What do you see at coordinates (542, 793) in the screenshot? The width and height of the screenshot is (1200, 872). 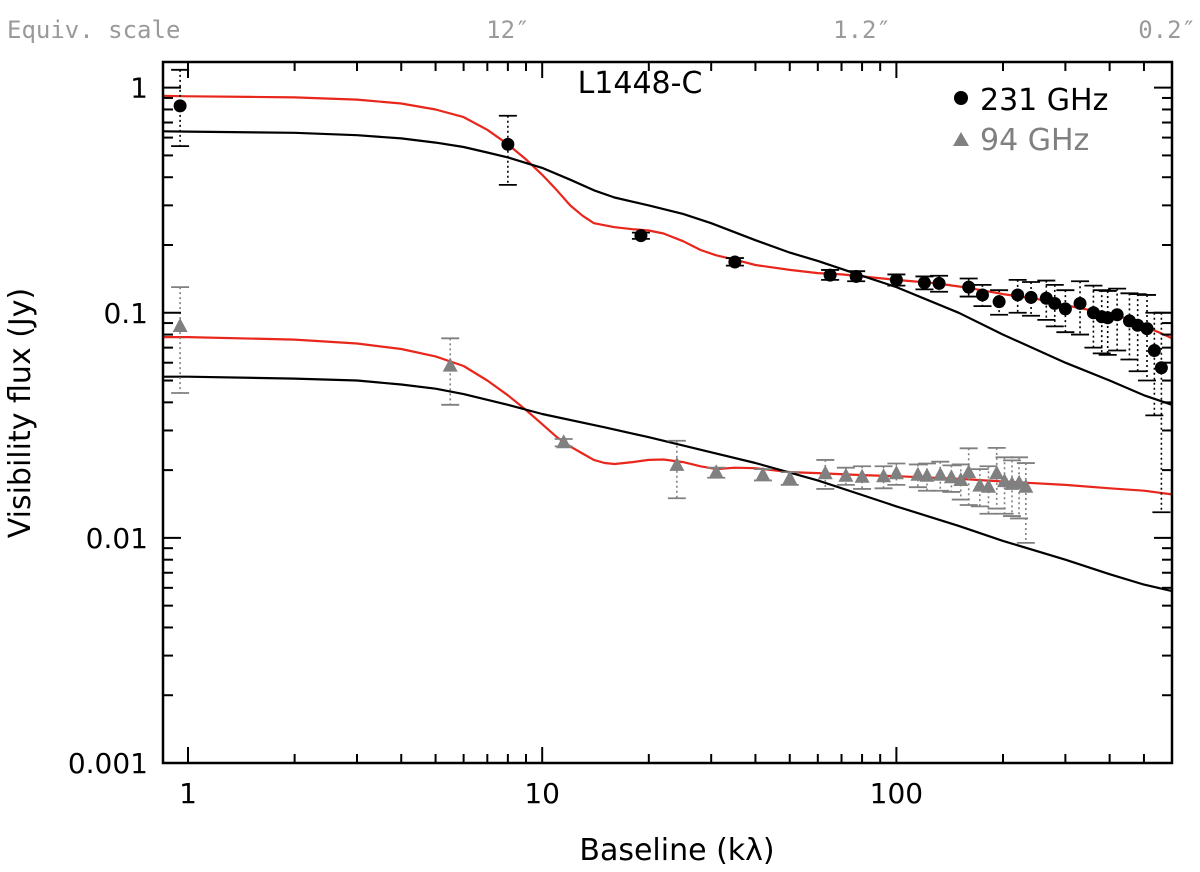 I see `x-tick-label: 10` at bounding box center [542, 793].